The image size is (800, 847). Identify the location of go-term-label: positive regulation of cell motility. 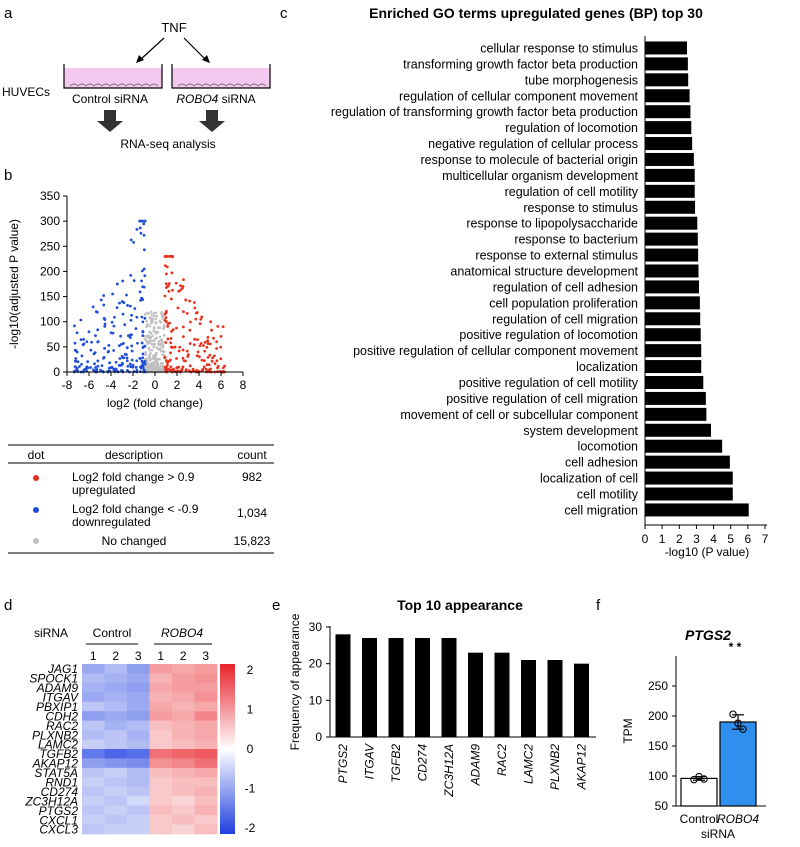
(549, 383).